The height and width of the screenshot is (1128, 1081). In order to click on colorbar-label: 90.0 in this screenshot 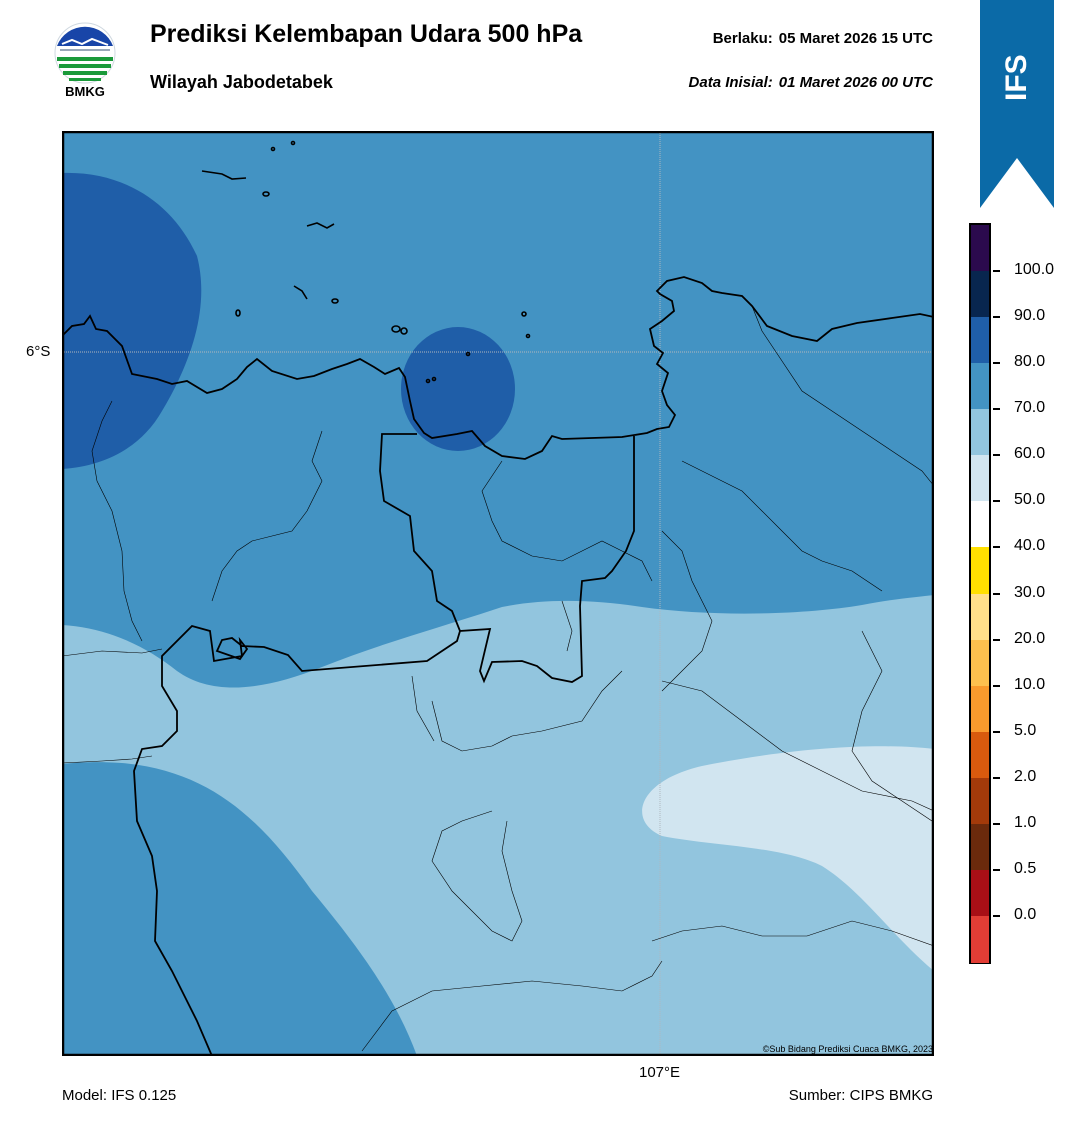, I will do `click(1030, 316)`.